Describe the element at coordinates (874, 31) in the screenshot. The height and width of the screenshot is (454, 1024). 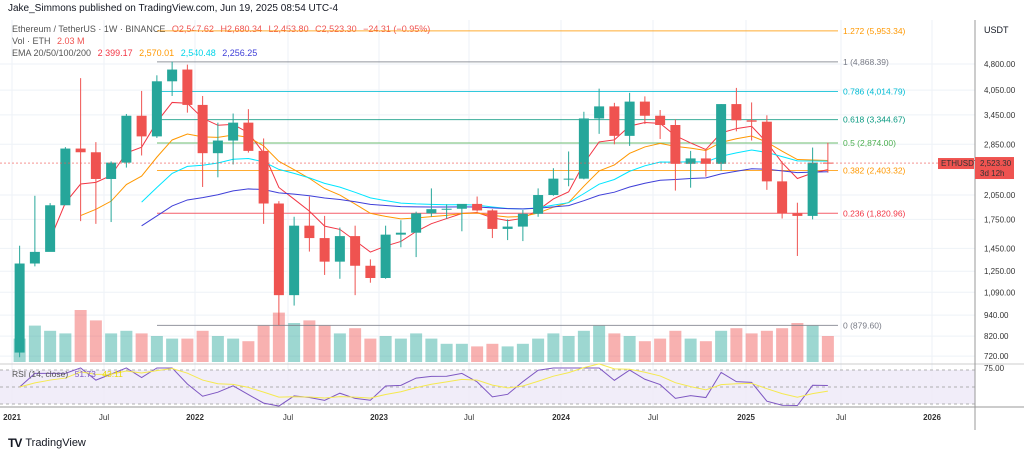
I see `fib-label-1.272: 1.272 (5,953.34)` at that location.